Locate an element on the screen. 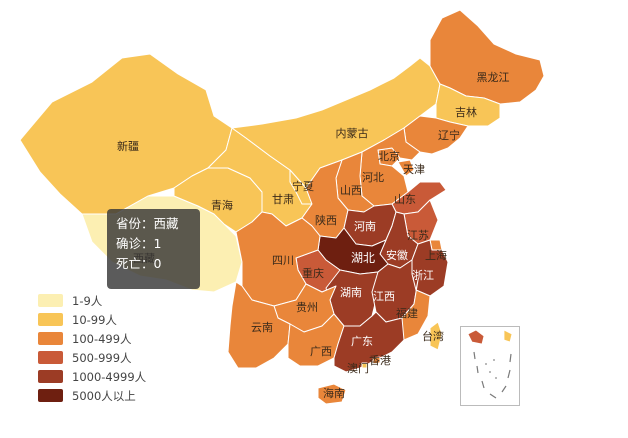  legend-item: 100-499人 is located at coordinates (92, 338).